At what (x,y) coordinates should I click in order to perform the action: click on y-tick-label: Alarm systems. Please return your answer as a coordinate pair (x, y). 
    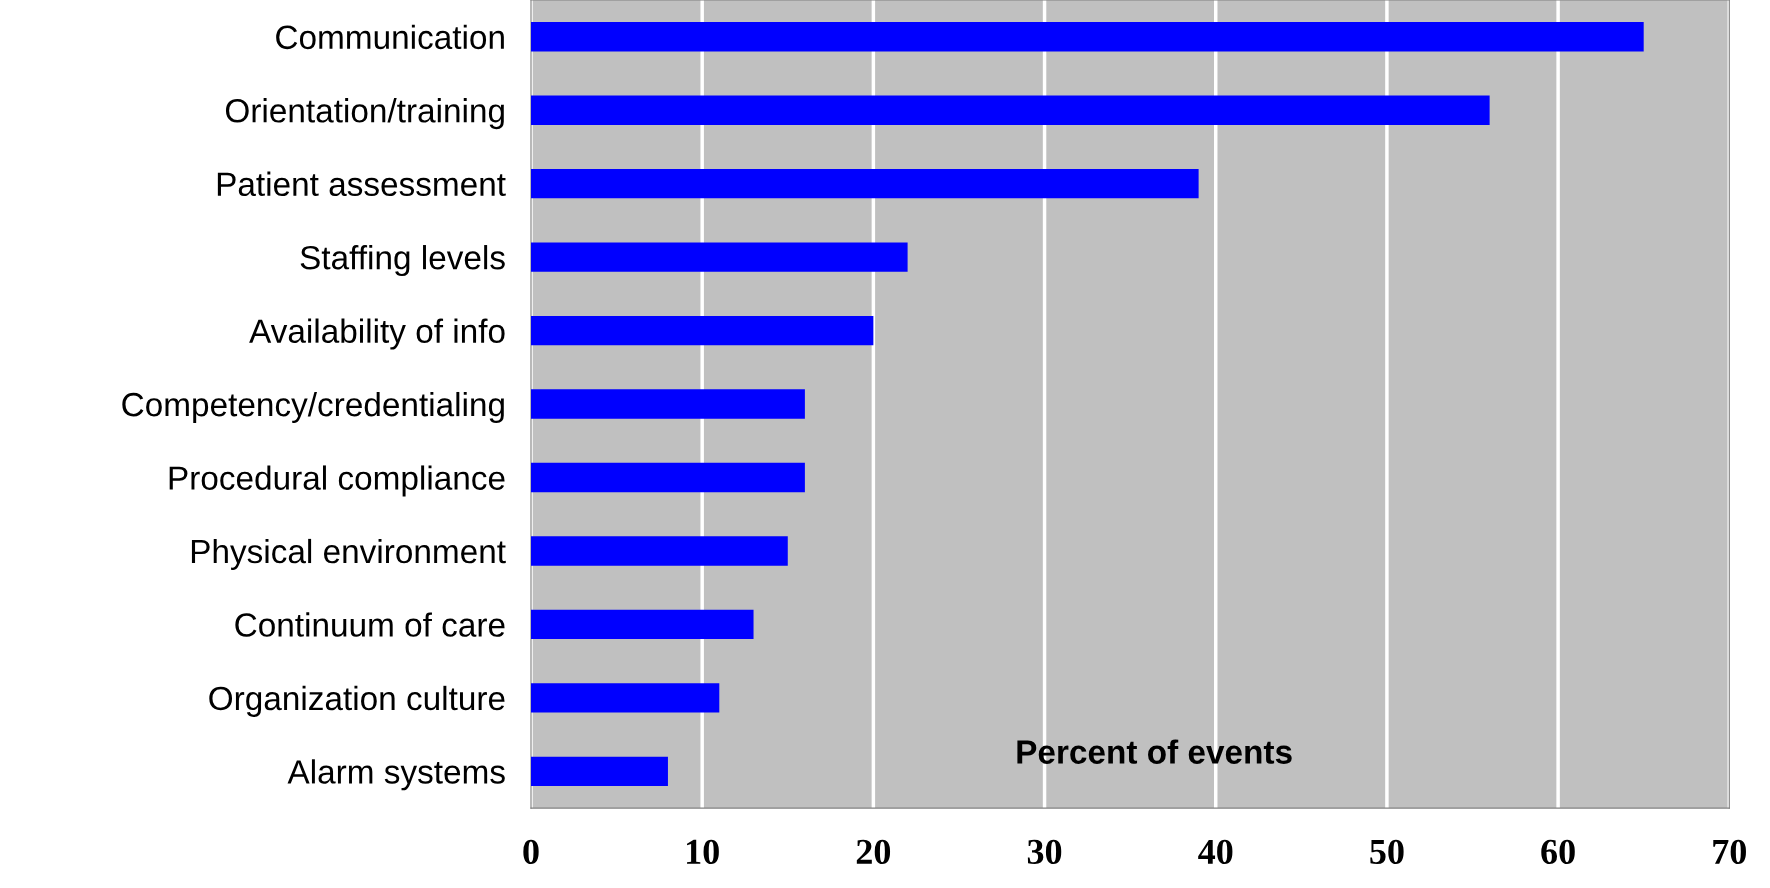
    Looking at the image, I should click on (396, 775).